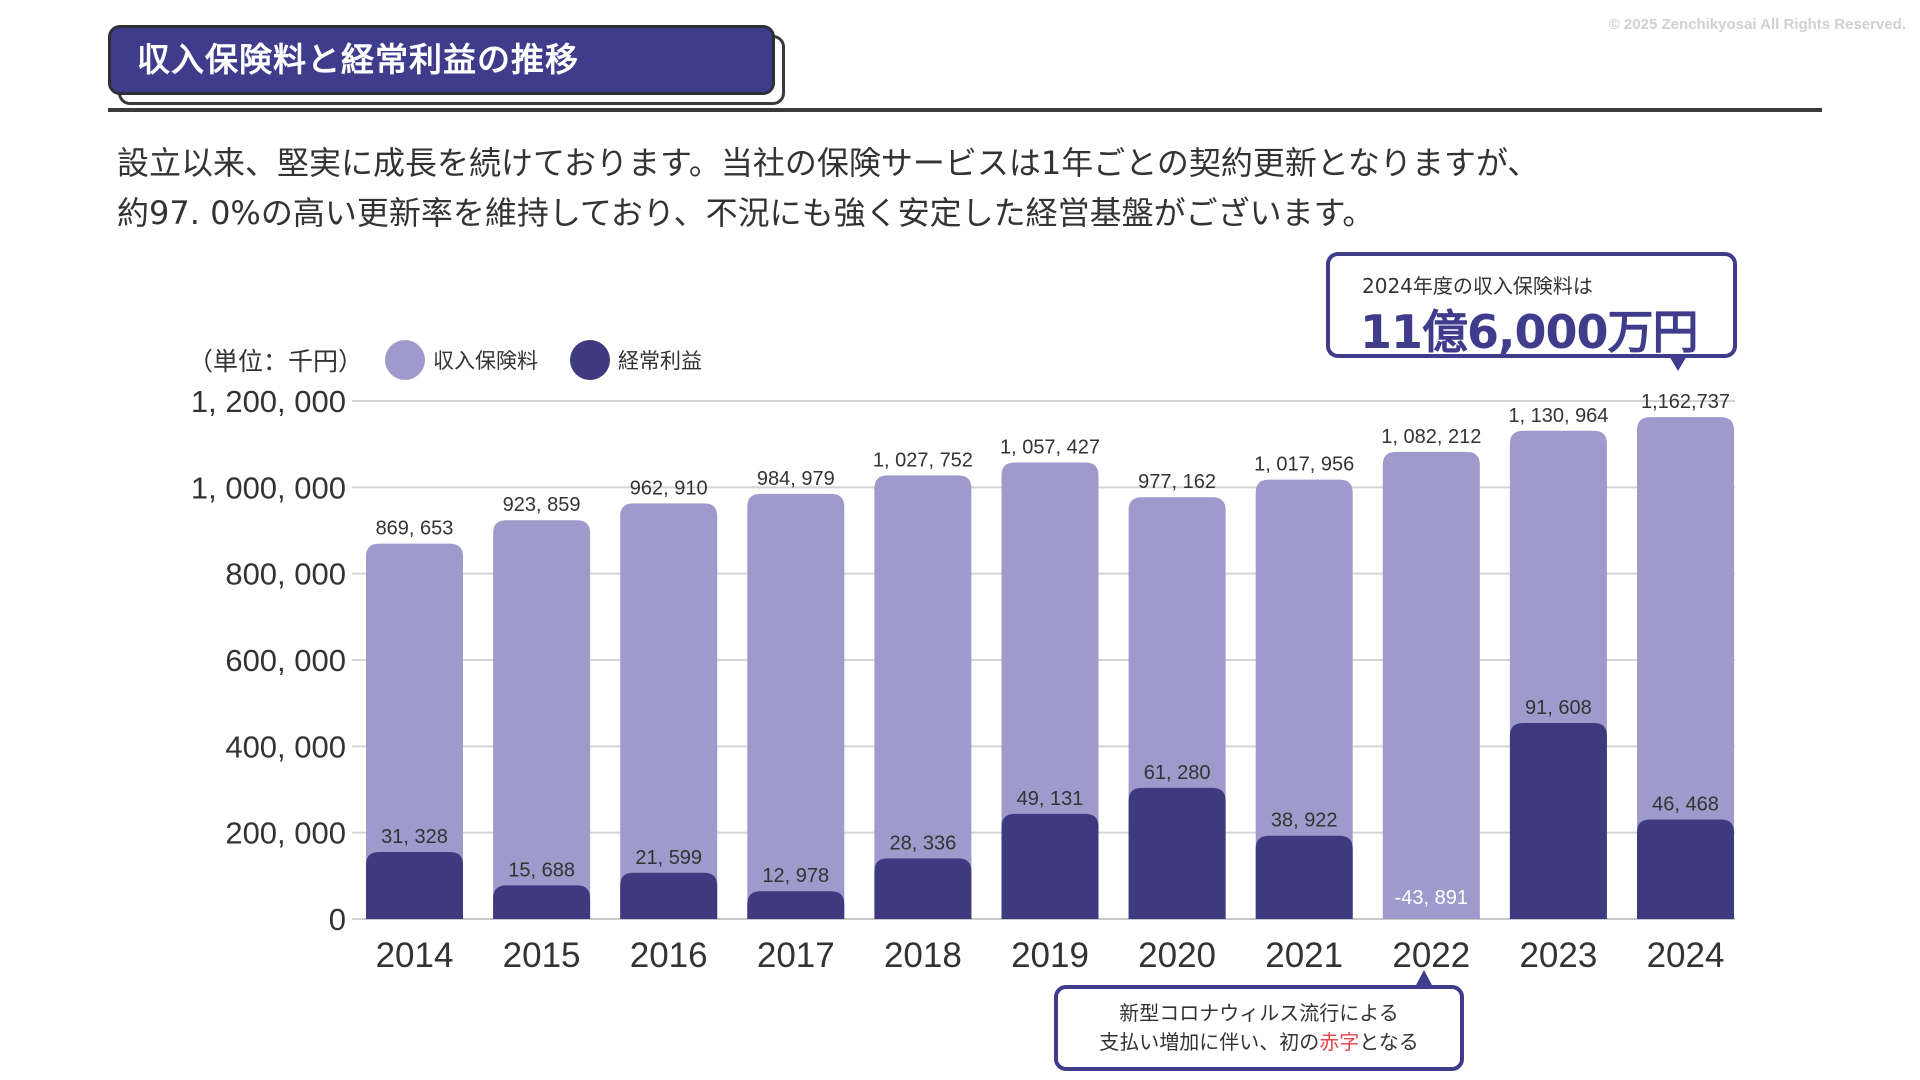  Describe the element at coordinates (1685, 869) in the screenshot. I see `bar-profit-2024` at that location.